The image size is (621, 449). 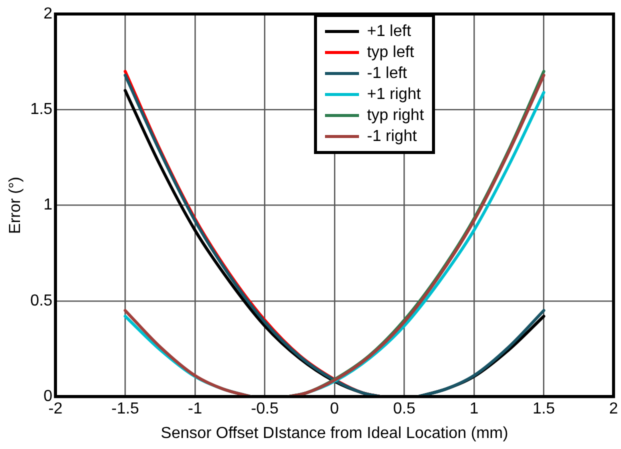 I want to click on legend-label: typ left, so click(x=390, y=53).